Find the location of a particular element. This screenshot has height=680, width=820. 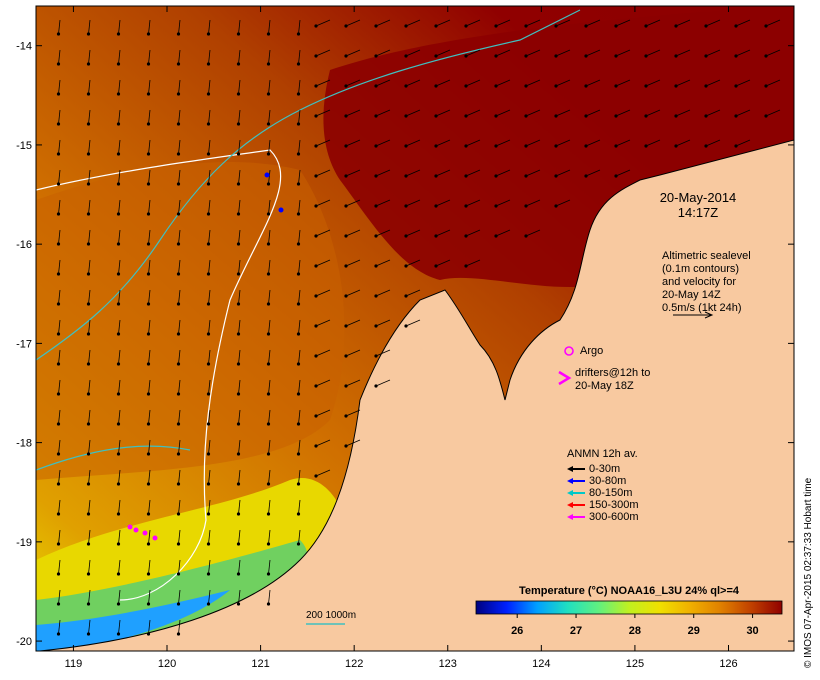

legend-item-80-150m: 80-150m is located at coordinates (603, 493).